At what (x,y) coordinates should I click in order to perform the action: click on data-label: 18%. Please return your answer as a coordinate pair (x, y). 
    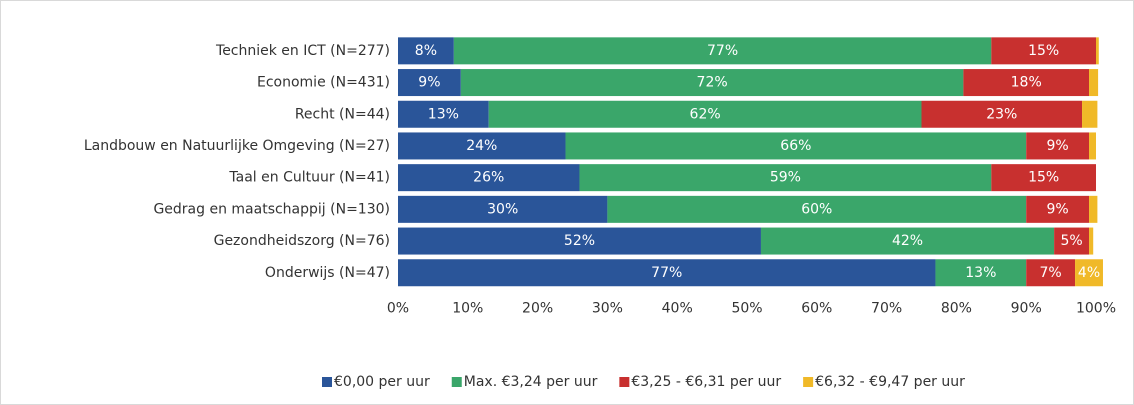
    Looking at the image, I should click on (1026, 83).